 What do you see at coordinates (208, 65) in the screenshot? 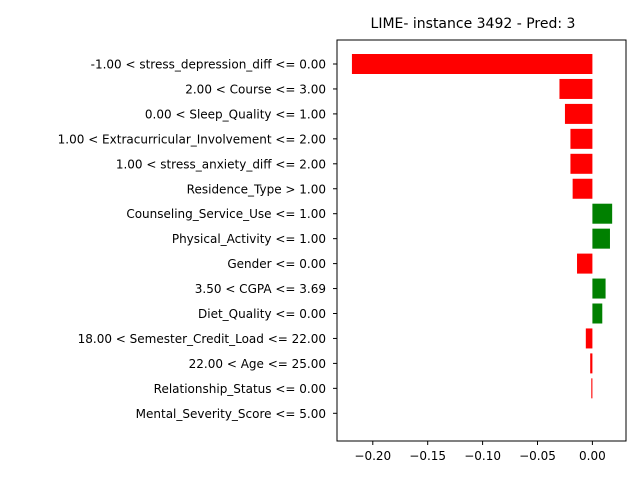
I see `y-tick-label: -1.00 < stress_depression_diff <= 0.00` at bounding box center [208, 65].